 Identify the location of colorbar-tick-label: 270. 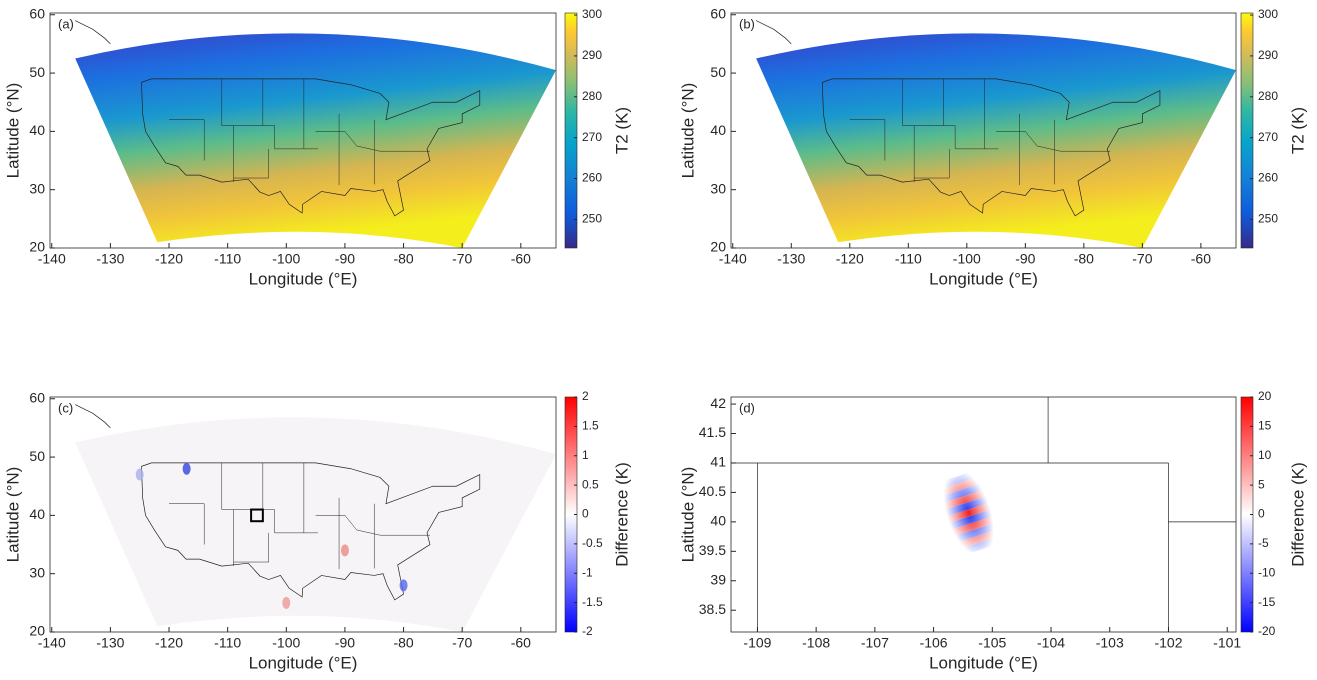
(592, 137).